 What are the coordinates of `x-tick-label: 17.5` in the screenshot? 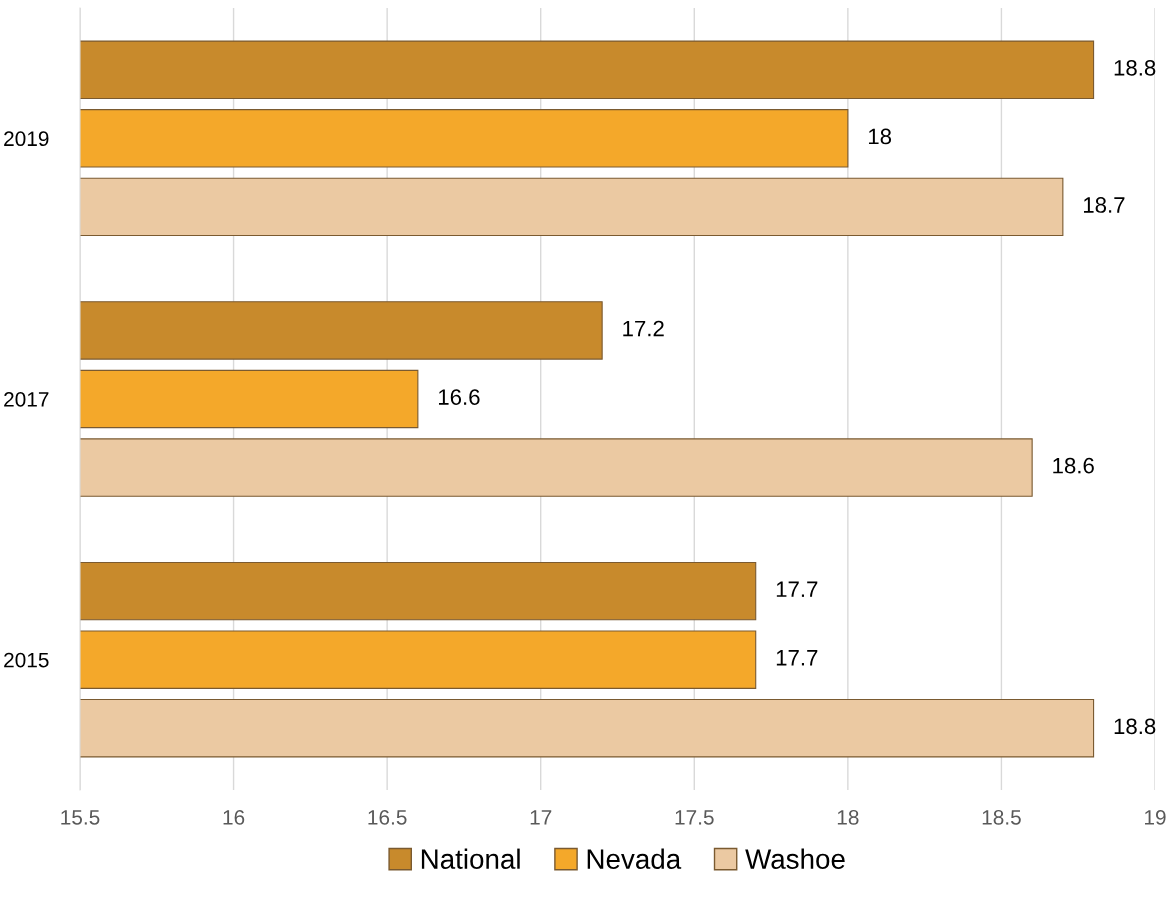 It's located at (694, 817).